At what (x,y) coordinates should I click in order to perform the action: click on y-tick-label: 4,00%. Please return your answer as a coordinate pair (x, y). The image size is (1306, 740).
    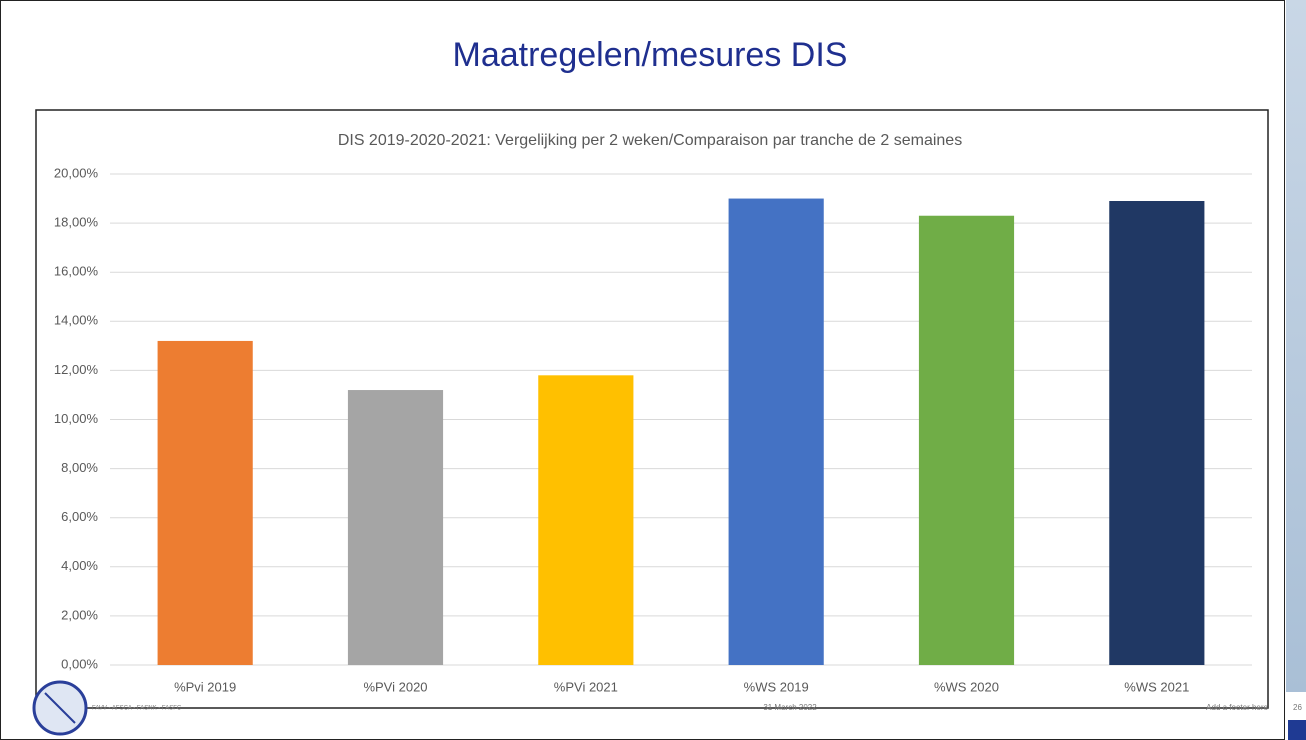
    Looking at the image, I should click on (79, 565).